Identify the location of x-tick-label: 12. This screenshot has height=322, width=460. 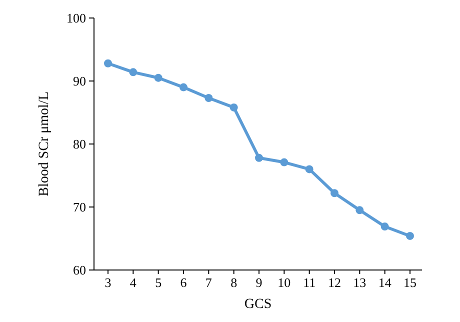
(334, 282).